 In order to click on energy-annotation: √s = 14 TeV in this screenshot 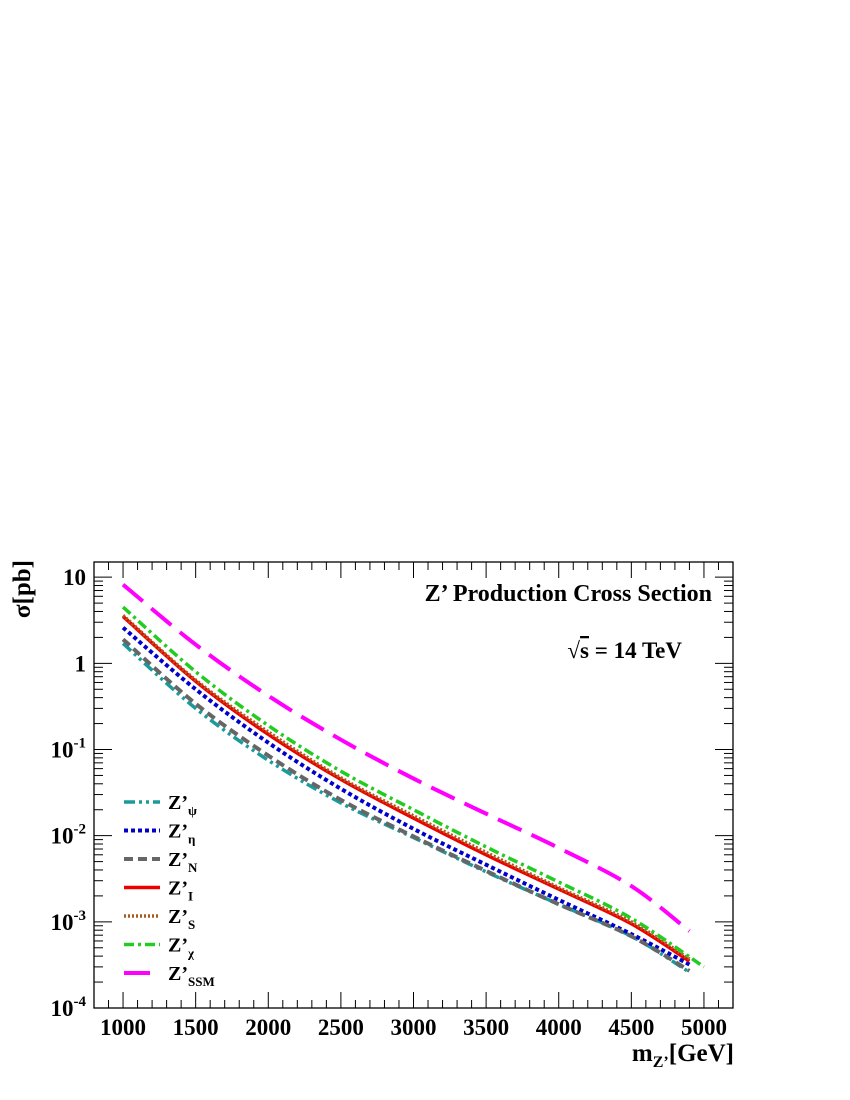, I will do `click(624, 650)`.